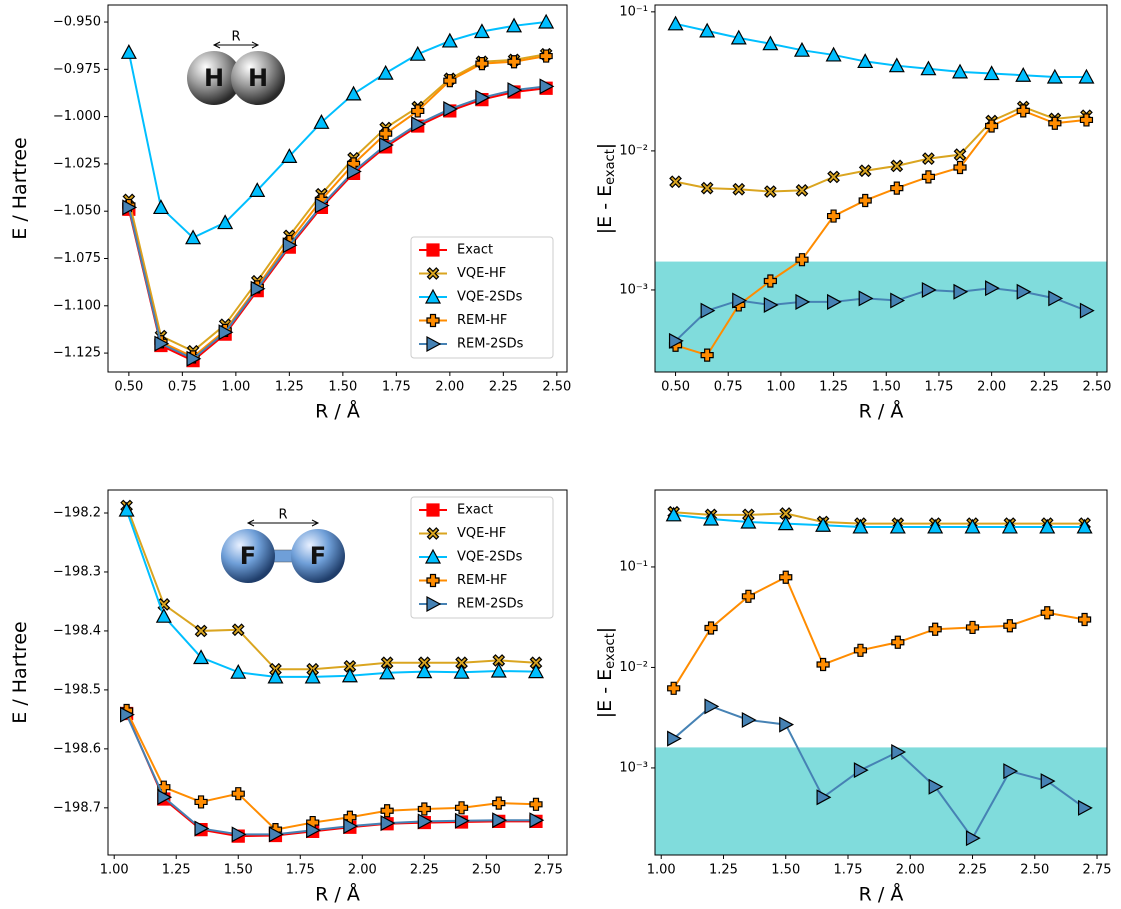 This screenshot has width=1121, height=909. I want to click on y-tick-label: −198.2, so click(77, 512).